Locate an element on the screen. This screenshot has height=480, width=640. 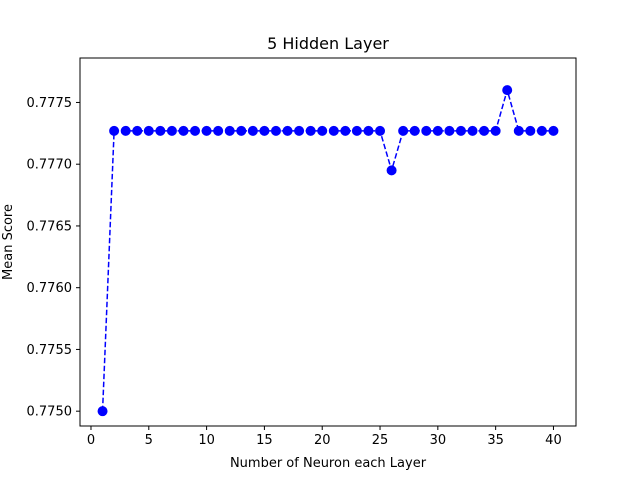
x-tick-label: 20 is located at coordinates (322, 440).